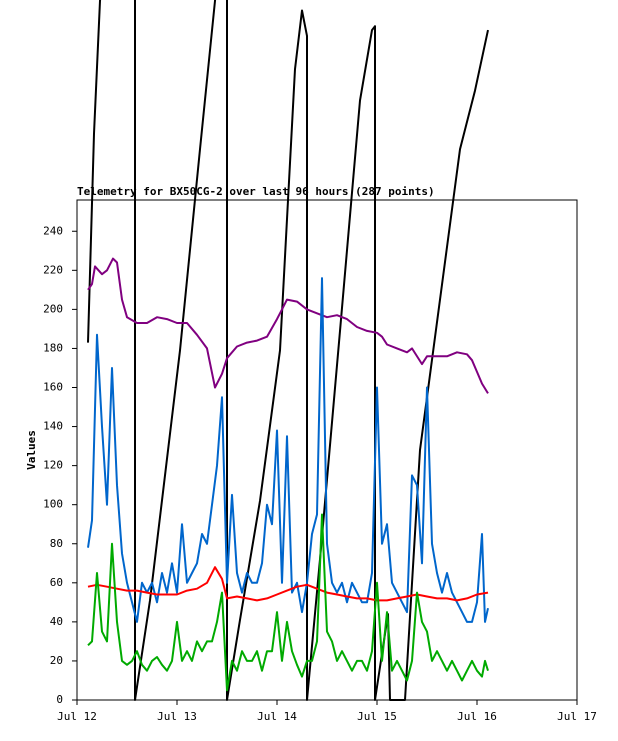  Describe the element at coordinates (53, 308) in the screenshot. I see `y-tick-label: 200` at that location.